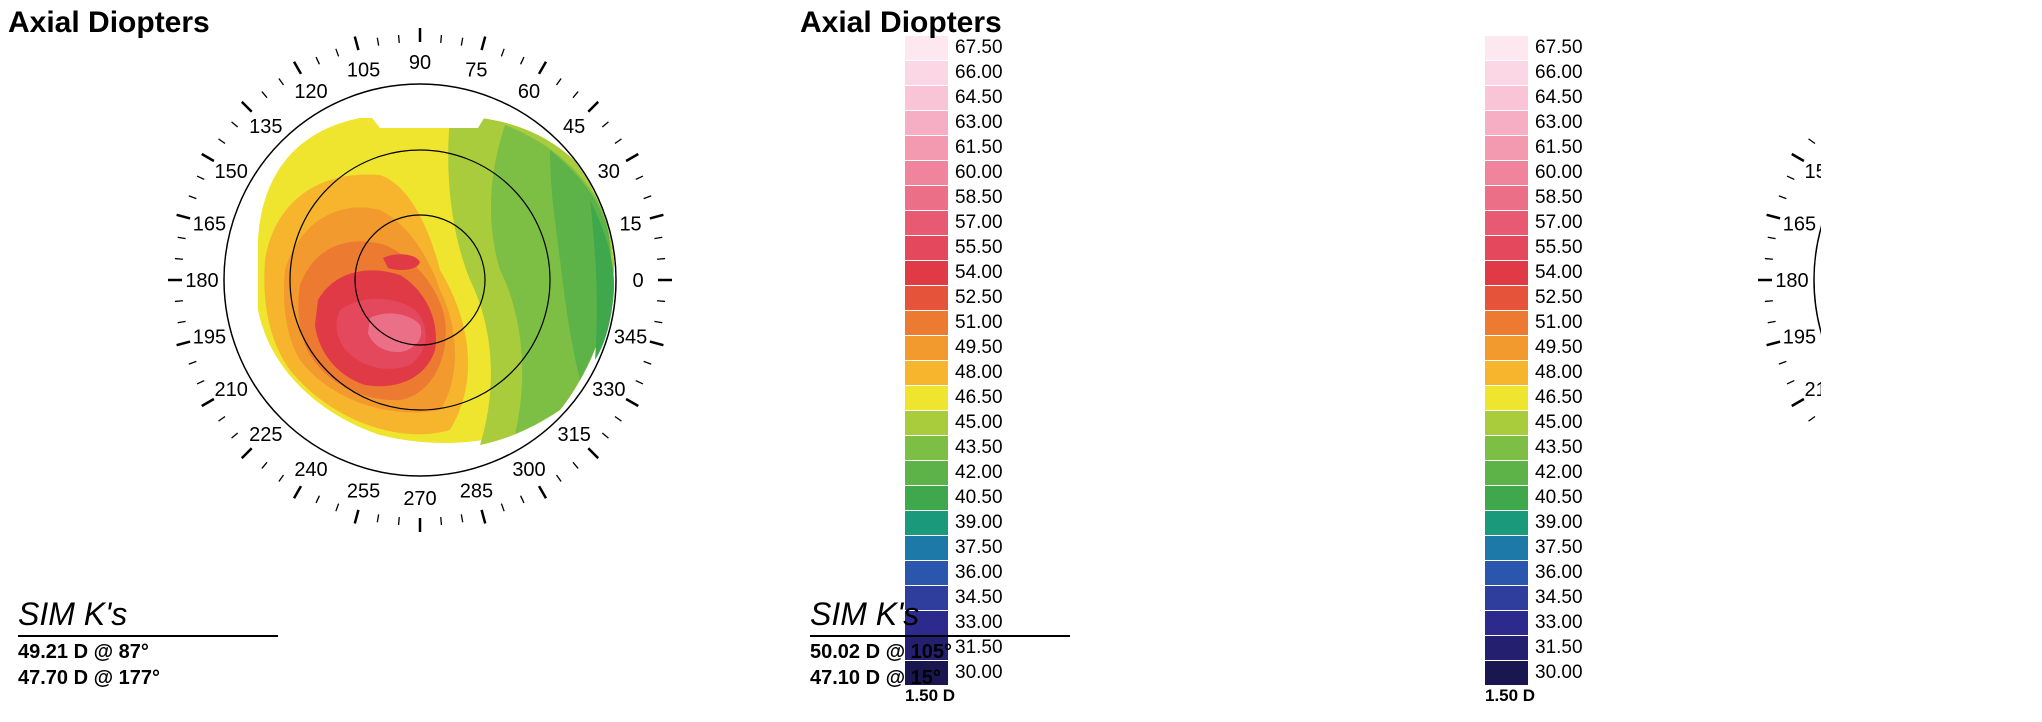 The height and width of the screenshot is (722, 2042). Describe the element at coordinates (1559, 622) in the screenshot. I see `scale-label: 33.00` at that location.